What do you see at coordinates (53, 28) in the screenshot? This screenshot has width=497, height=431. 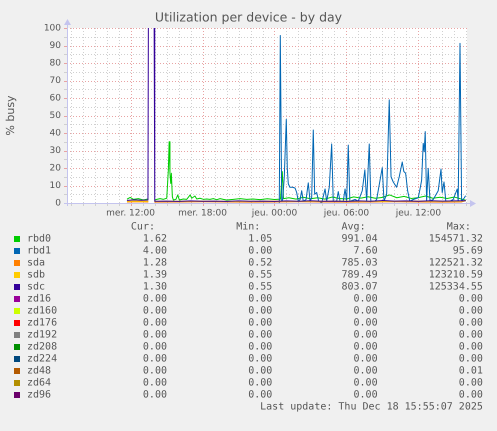 I see `y-tick-label: 100` at bounding box center [53, 28].